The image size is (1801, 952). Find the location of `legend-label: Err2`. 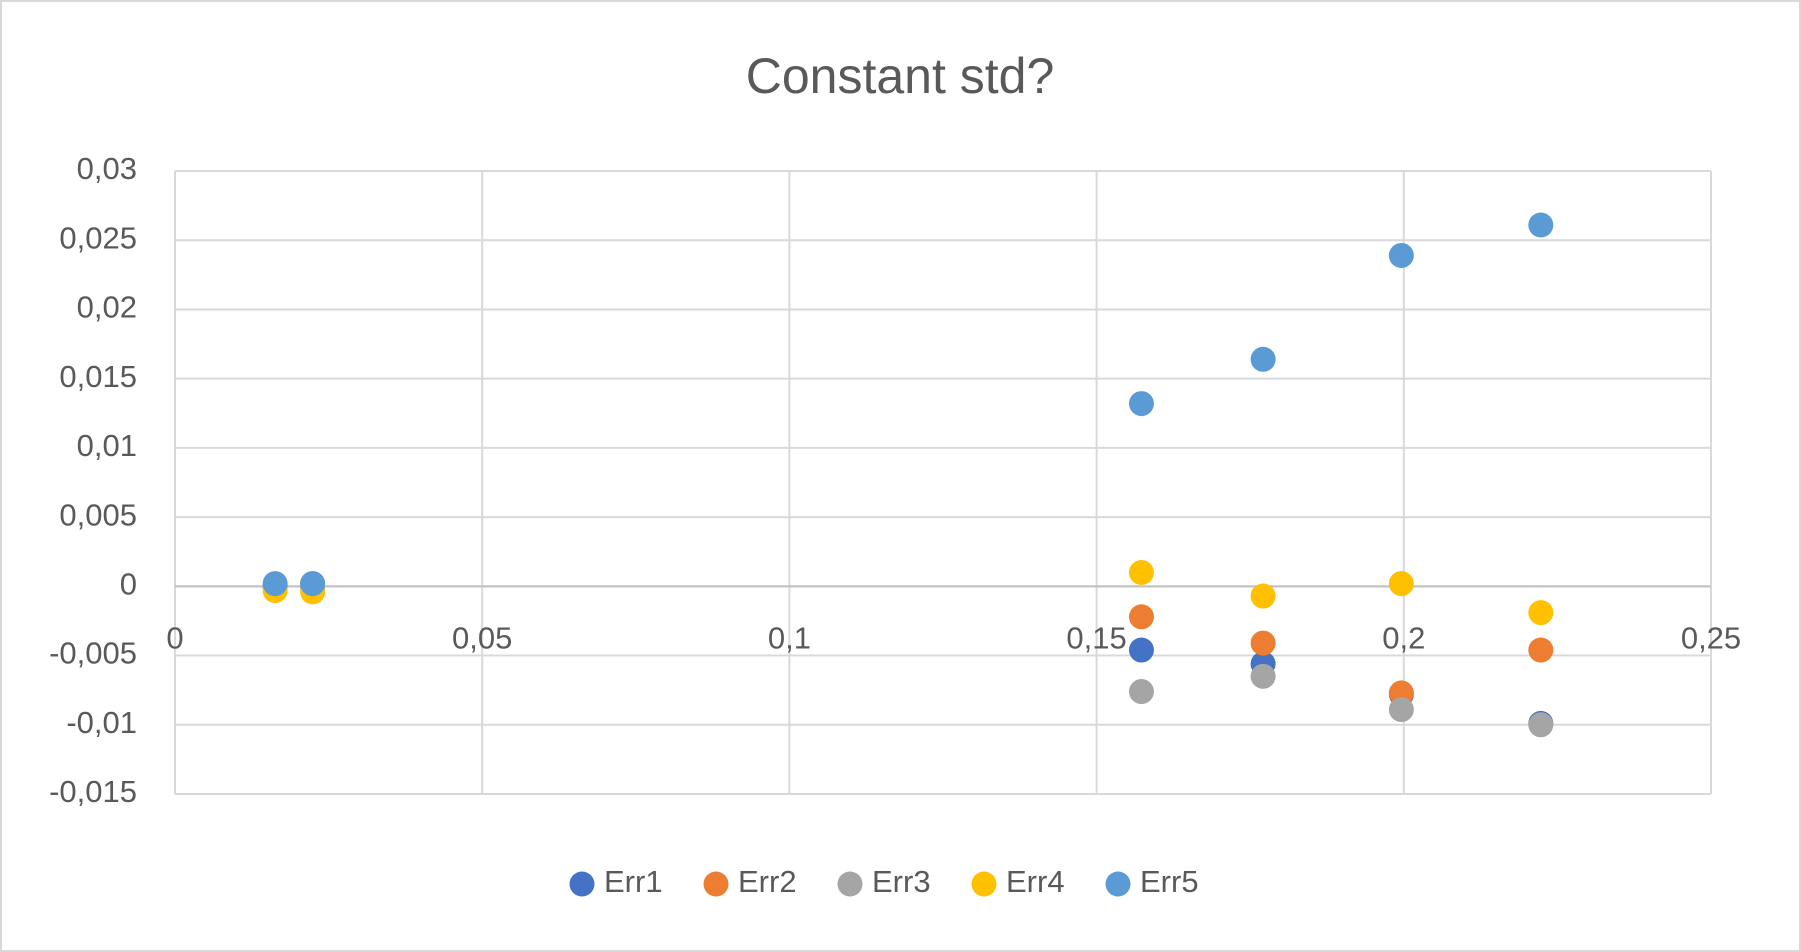

legend-label: Err2 is located at coordinates (767, 881).